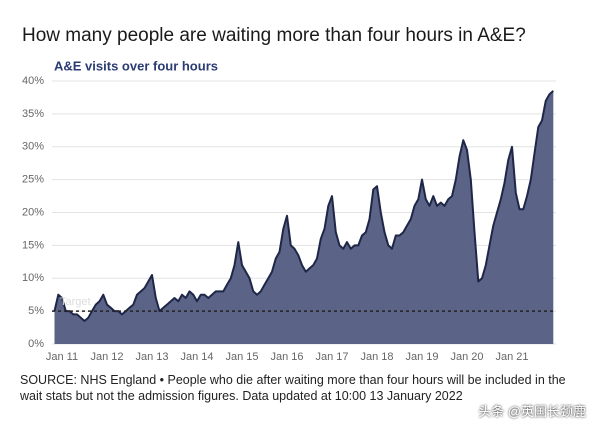 The width and height of the screenshot is (600, 430). What do you see at coordinates (33, 81) in the screenshot?
I see `y-tick-label: 40%` at bounding box center [33, 81].